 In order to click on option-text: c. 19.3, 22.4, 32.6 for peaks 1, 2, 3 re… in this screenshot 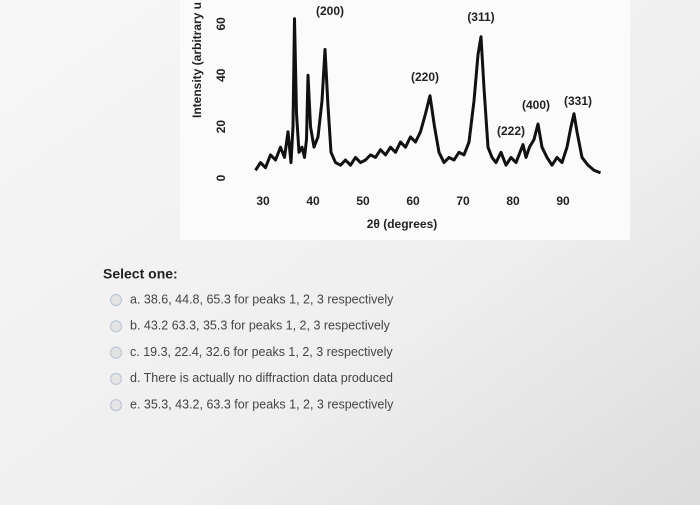, I will do `click(261, 352)`.